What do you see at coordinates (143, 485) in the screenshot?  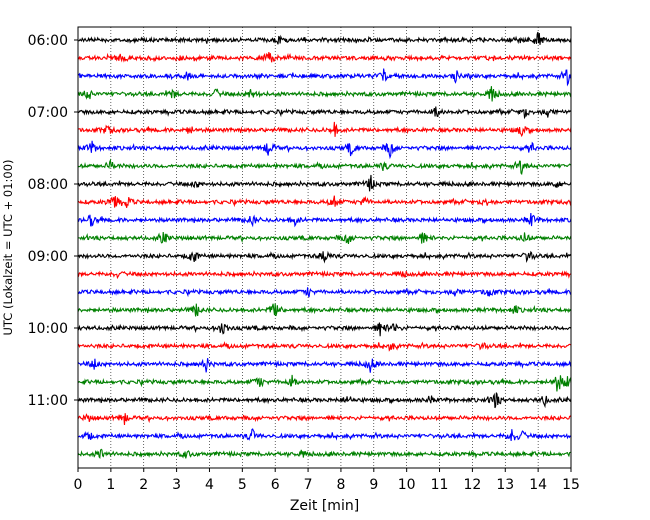 I see `x-tick-label: 2` at bounding box center [143, 485].